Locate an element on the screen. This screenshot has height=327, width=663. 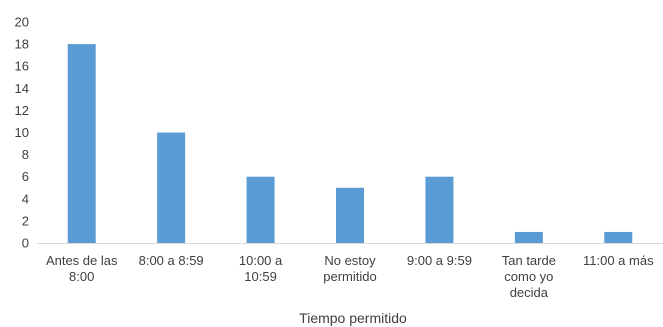
y-tick-label: 14 is located at coordinates (22, 88).